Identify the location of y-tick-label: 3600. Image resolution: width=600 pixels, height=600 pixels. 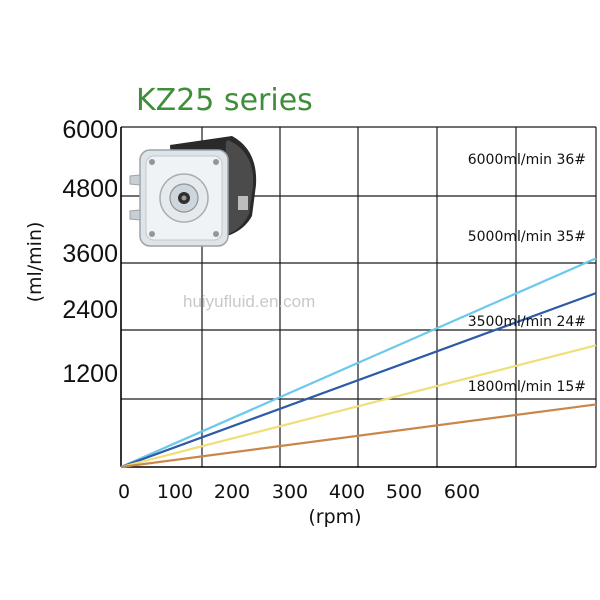
(90, 254).